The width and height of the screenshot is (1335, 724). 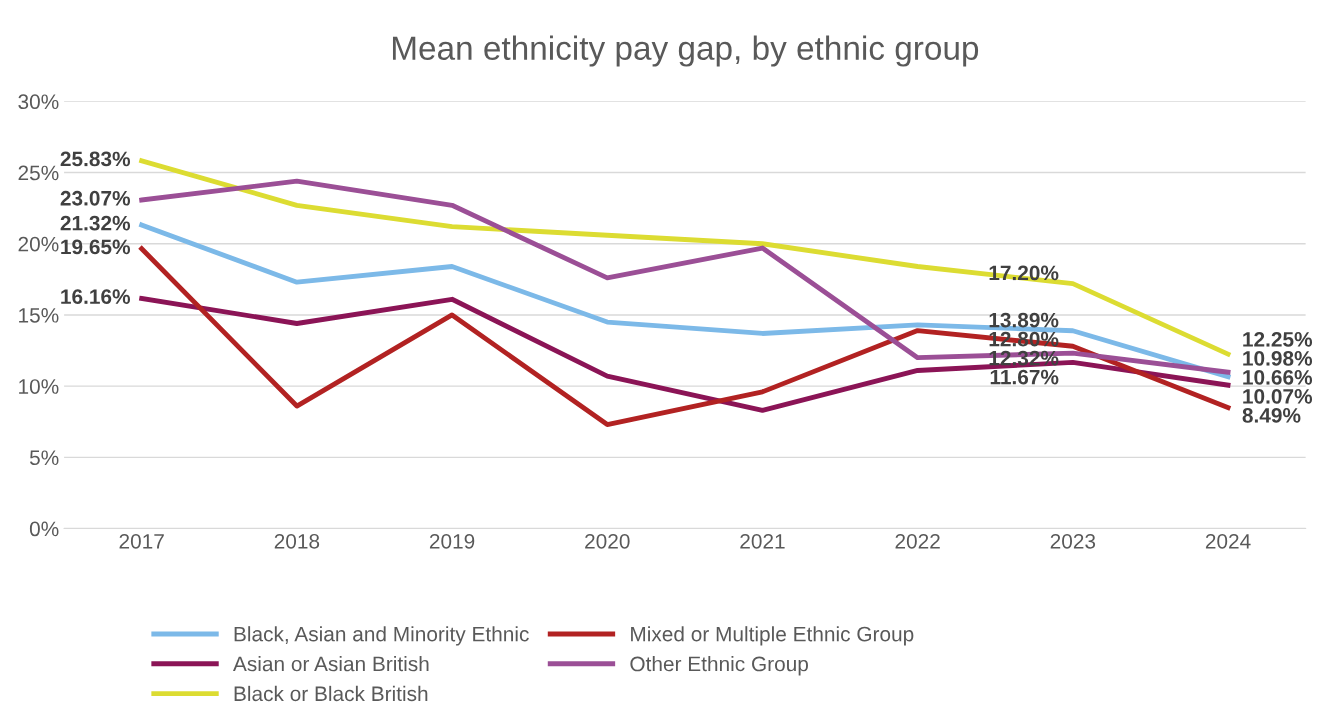 I want to click on x-tick-label: 2018, so click(x=297, y=541).